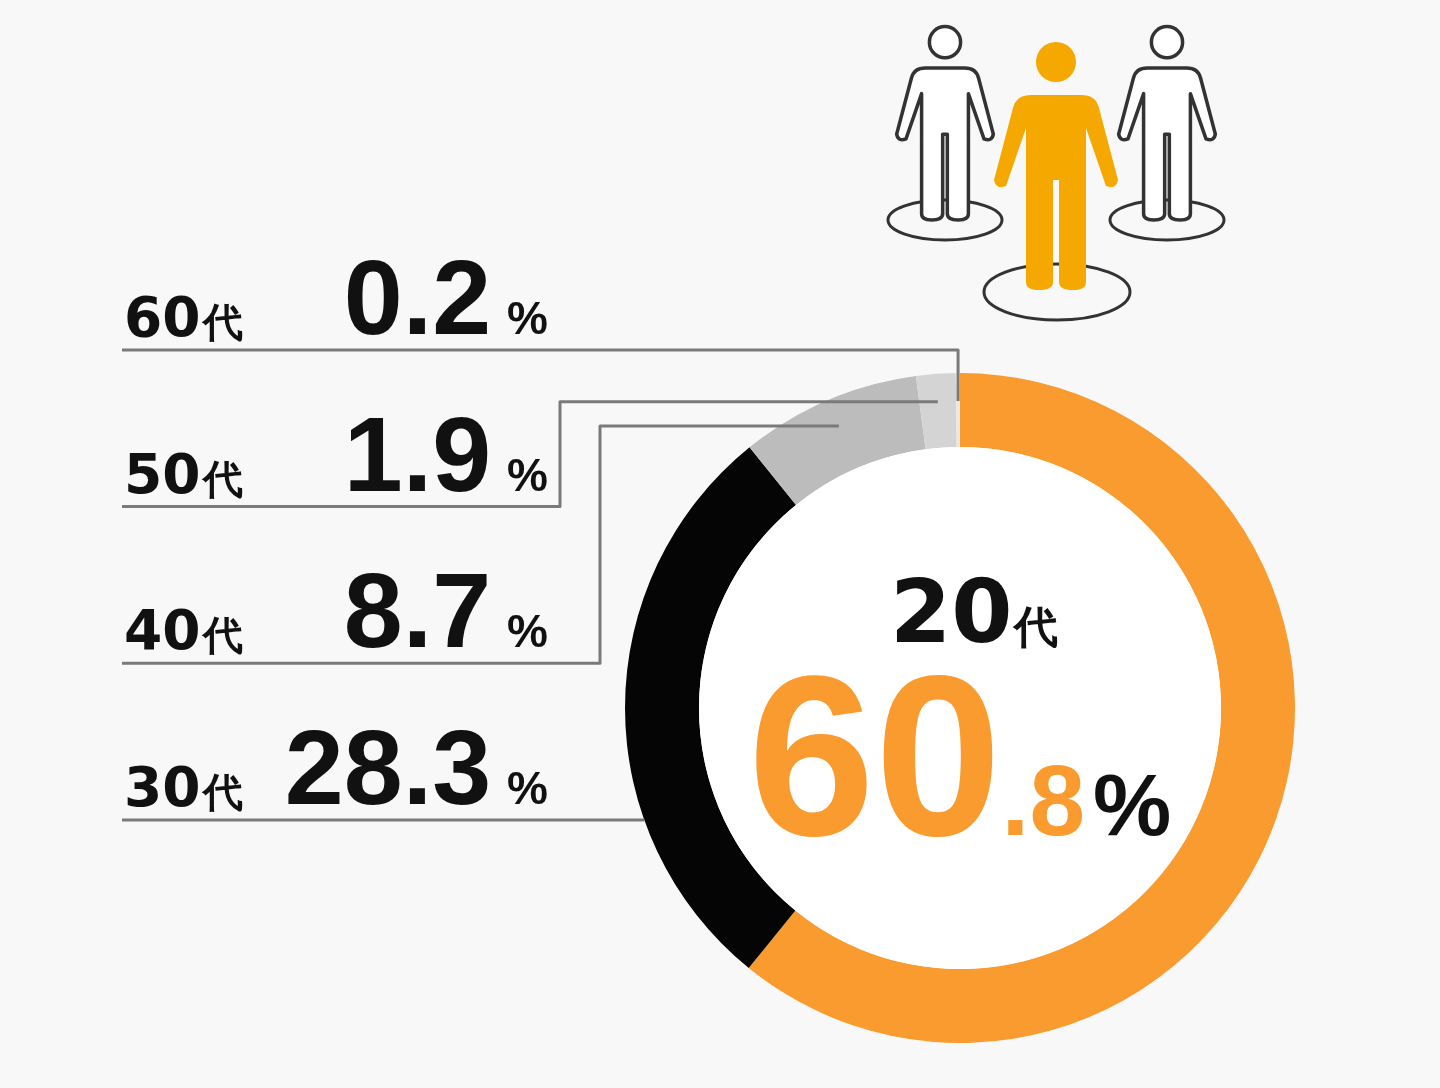 This screenshot has width=1440, height=1088. What do you see at coordinates (183, 473) in the screenshot?
I see `slice-label: 50代` at bounding box center [183, 473].